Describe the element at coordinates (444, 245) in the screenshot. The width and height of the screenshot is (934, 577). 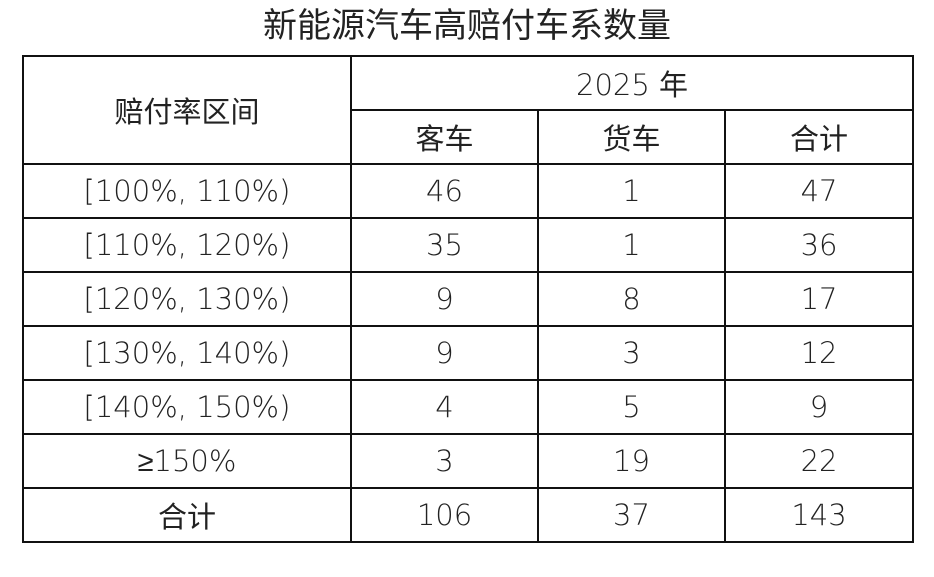
I see `value-cell: 35` at that location.